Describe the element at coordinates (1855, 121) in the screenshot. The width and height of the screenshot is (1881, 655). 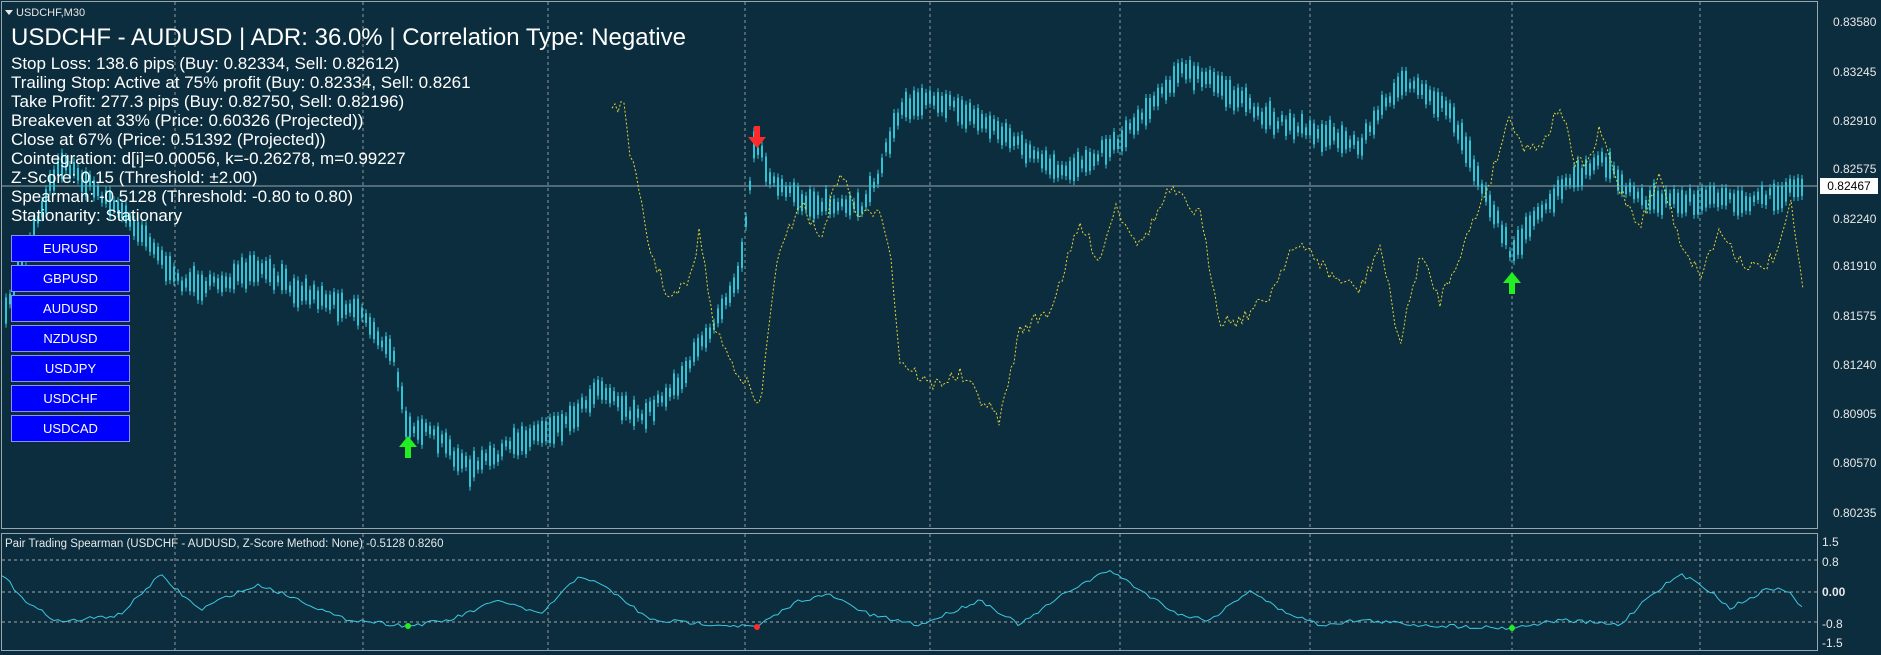
I see `price-axis-label: 0.82910` at that location.